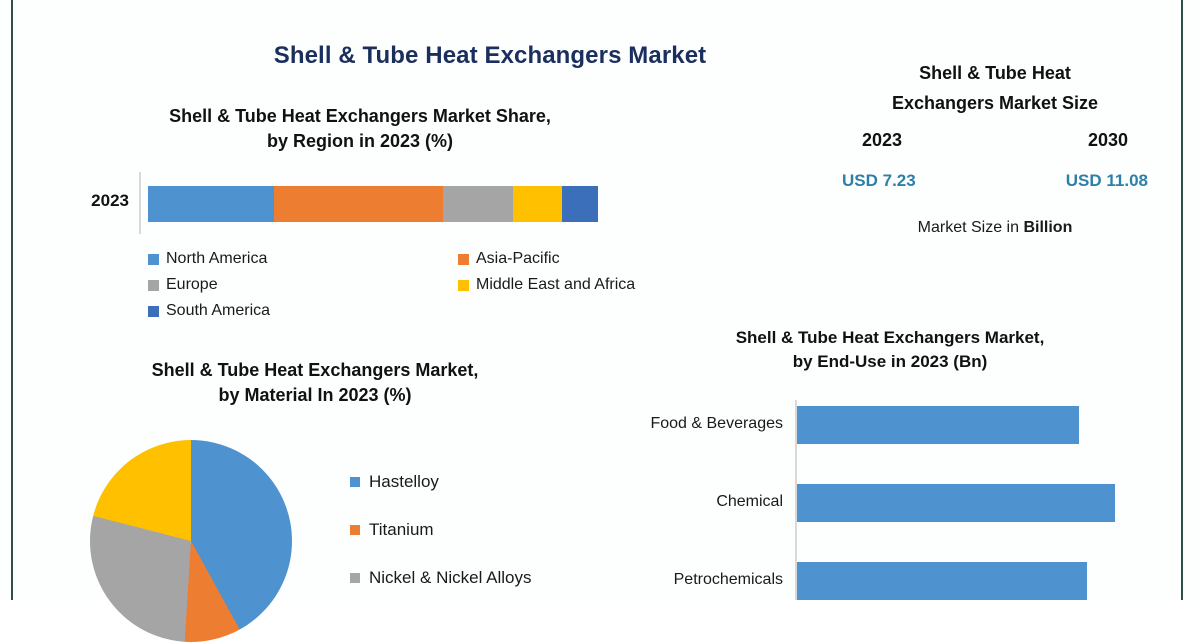 The height and width of the screenshot is (642, 1200). What do you see at coordinates (1107, 140) in the screenshot?
I see `market-size-year-end: 2030` at bounding box center [1107, 140].